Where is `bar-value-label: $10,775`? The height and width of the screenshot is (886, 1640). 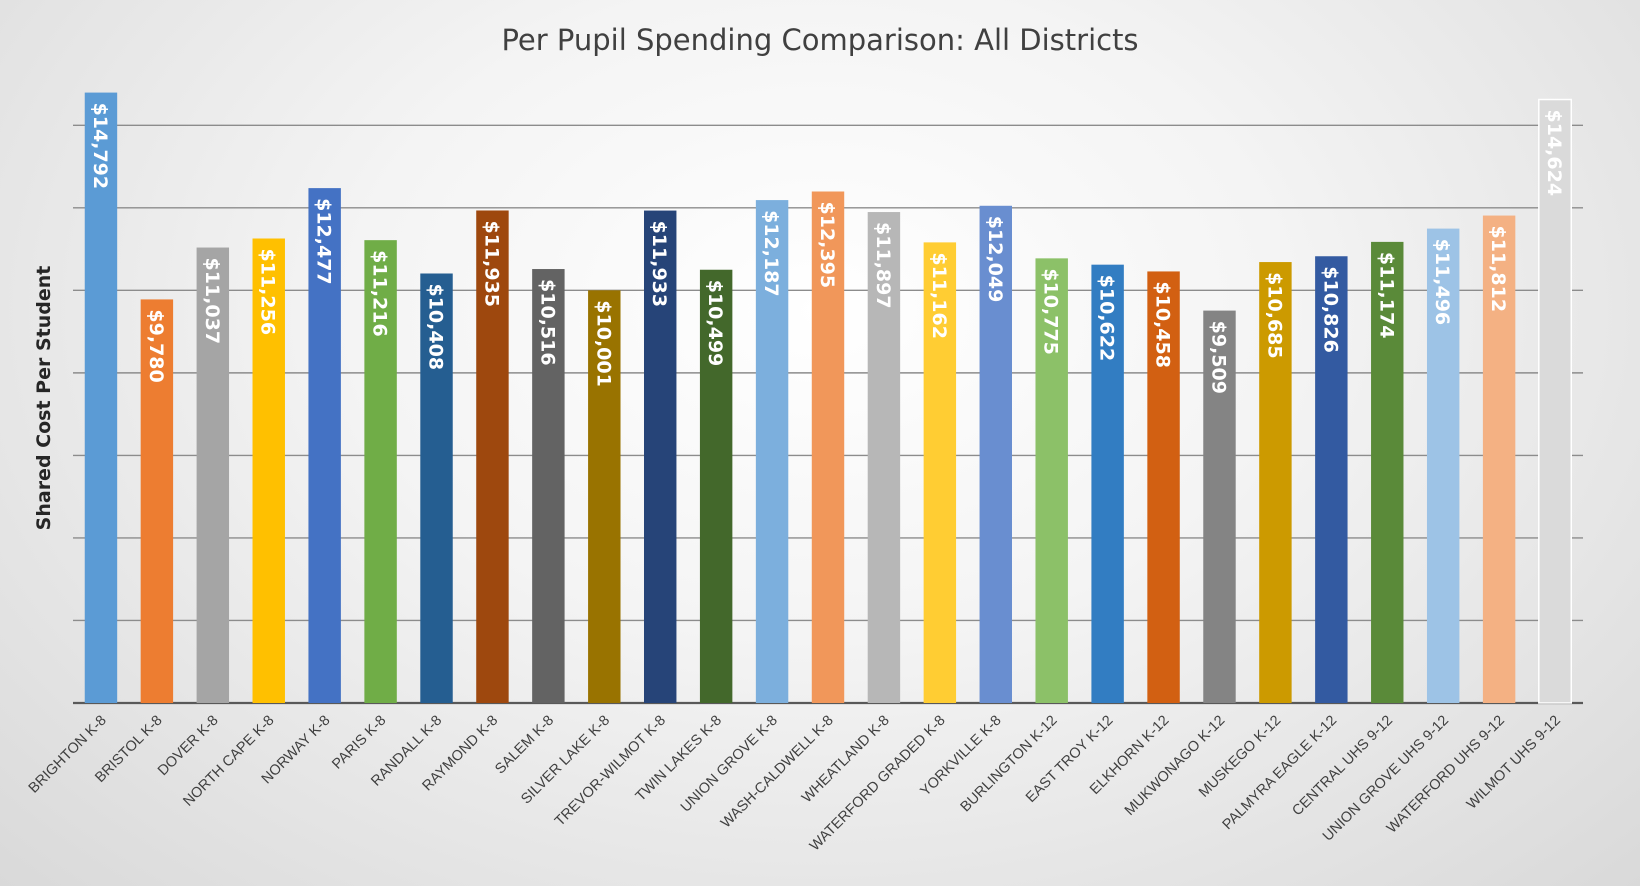
bar-value-label: $10,775 is located at coordinates (1051, 311).